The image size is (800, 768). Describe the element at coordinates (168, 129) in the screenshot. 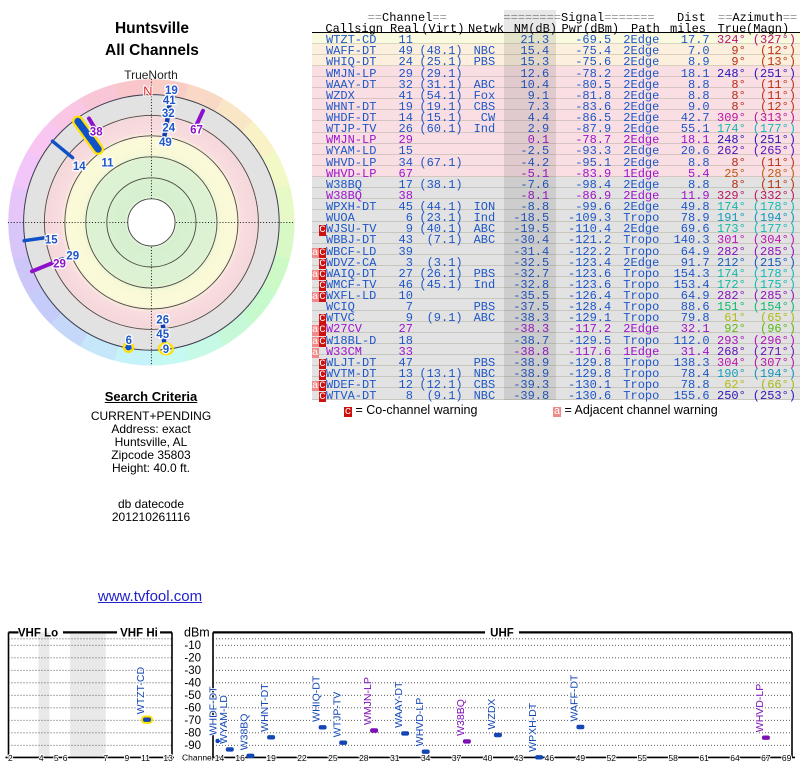

I see `svg-text: 24` at that location.